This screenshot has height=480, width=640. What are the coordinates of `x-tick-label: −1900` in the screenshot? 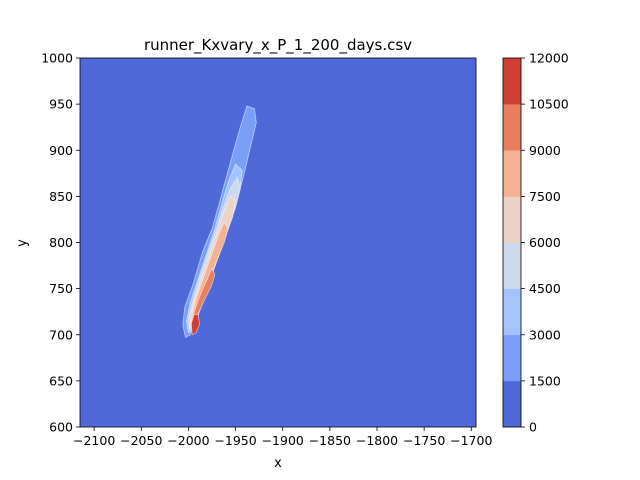 It's located at (283, 440).